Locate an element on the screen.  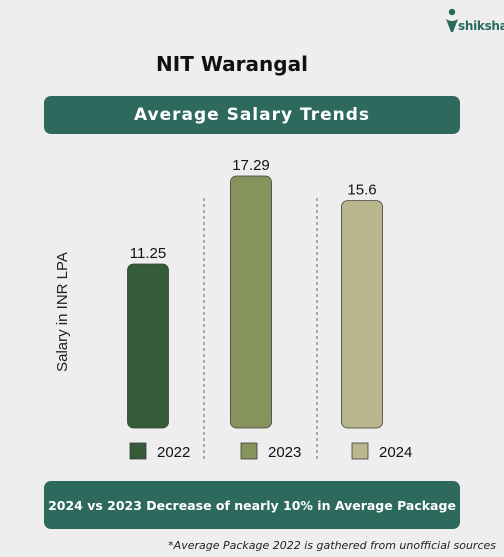
page-title: NIT Warangal is located at coordinates (232, 64).